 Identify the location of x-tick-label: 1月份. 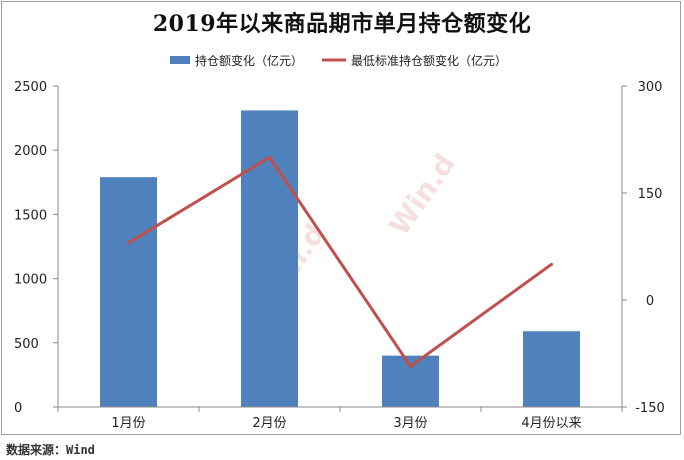
(128, 423).